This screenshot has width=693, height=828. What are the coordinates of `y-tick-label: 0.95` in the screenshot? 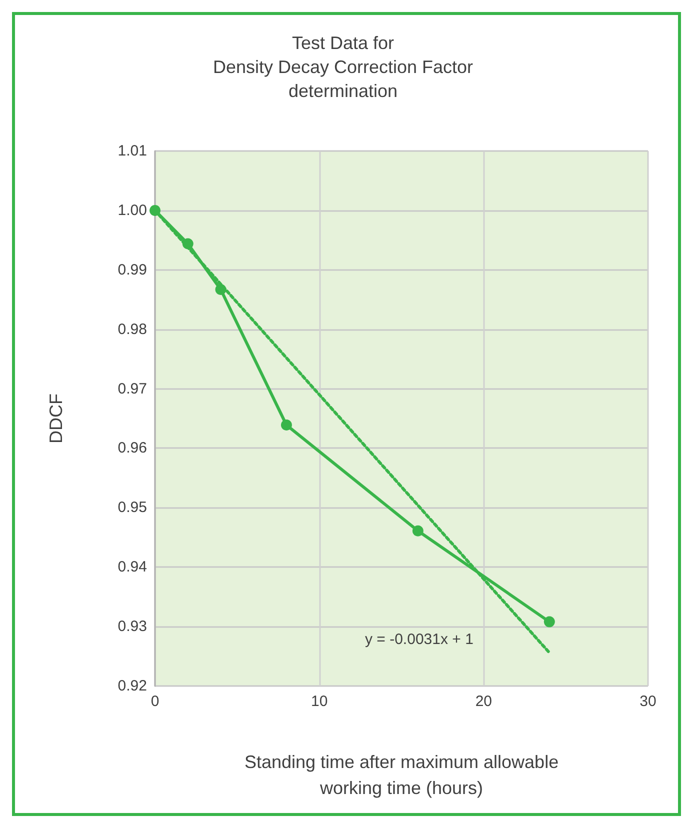 It's located at (132, 507).